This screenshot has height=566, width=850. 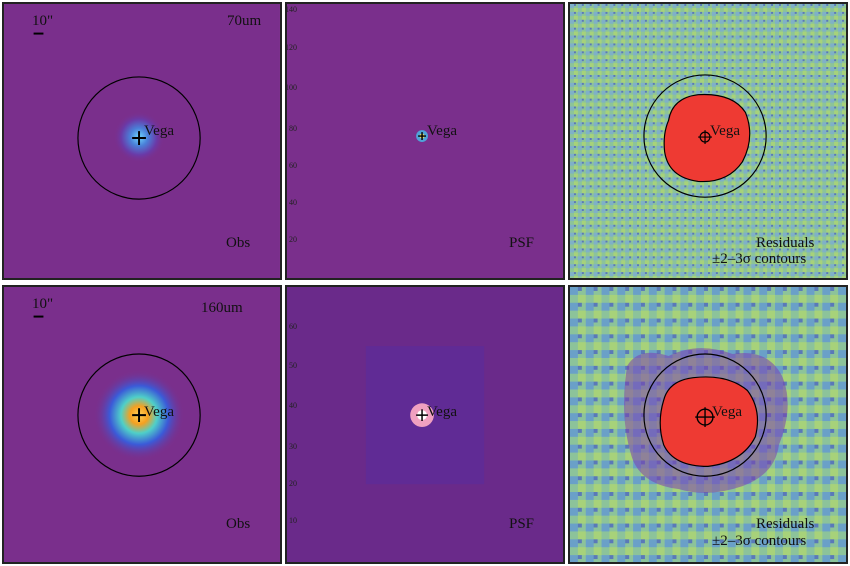 What do you see at coordinates (222, 308) in the screenshot?
I see `wavelength-label: 160um` at bounding box center [222, 308].